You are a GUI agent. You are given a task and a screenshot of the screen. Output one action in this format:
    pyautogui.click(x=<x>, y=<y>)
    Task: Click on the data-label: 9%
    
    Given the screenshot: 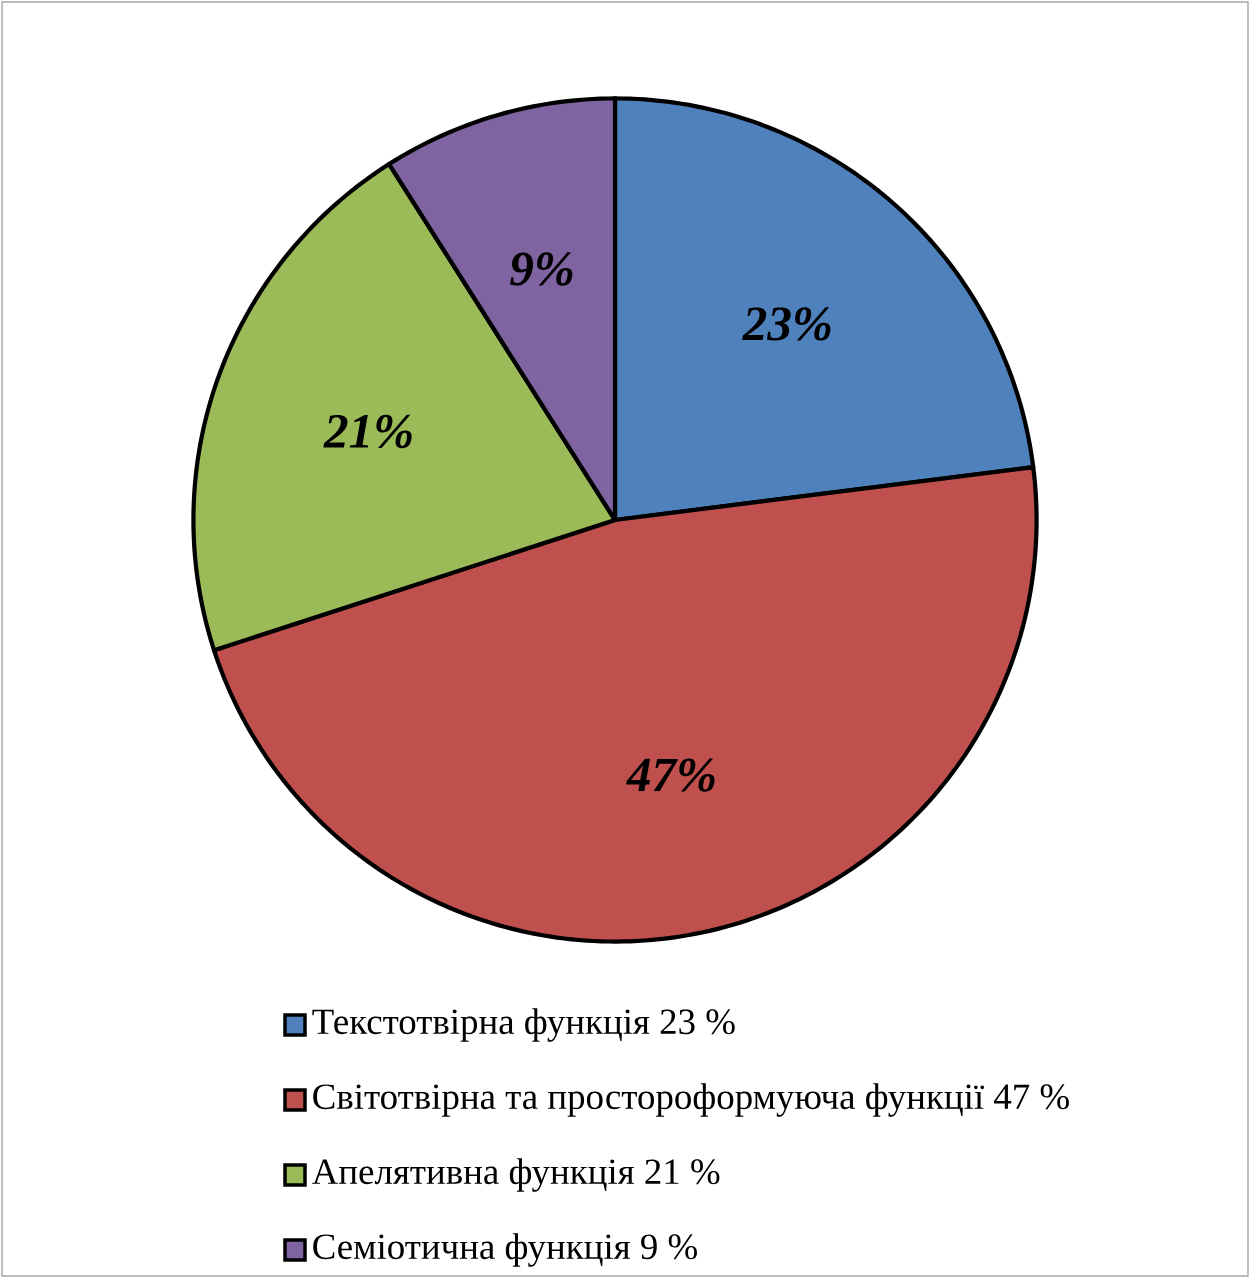 What is the action you would take?
    pyautogui.click(x=541, y=269)
    